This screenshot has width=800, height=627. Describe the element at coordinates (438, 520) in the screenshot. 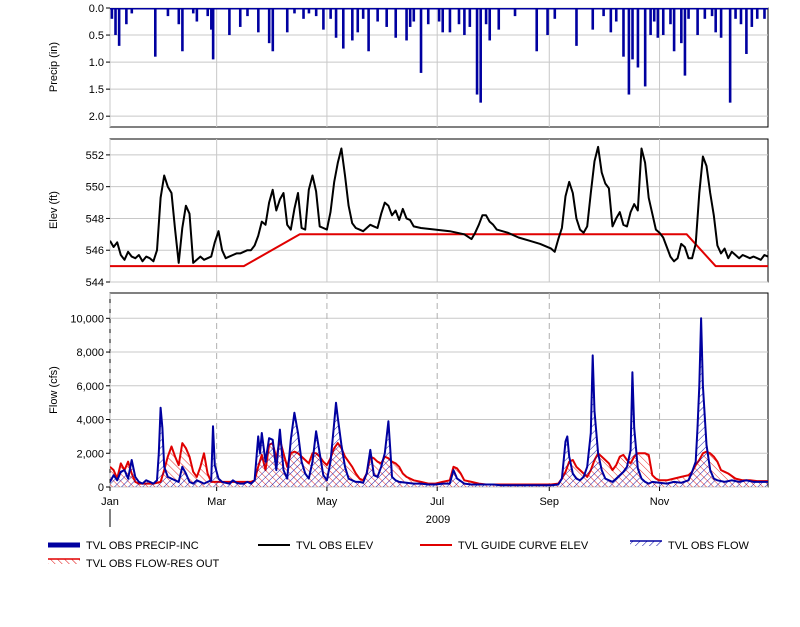

I see `x-axis-year-label: 2009` at that location.